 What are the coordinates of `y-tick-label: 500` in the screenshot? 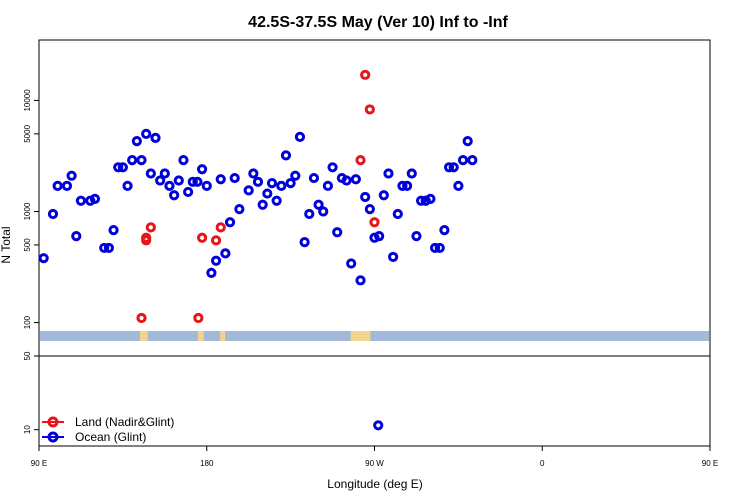 It's located at (27, 245).